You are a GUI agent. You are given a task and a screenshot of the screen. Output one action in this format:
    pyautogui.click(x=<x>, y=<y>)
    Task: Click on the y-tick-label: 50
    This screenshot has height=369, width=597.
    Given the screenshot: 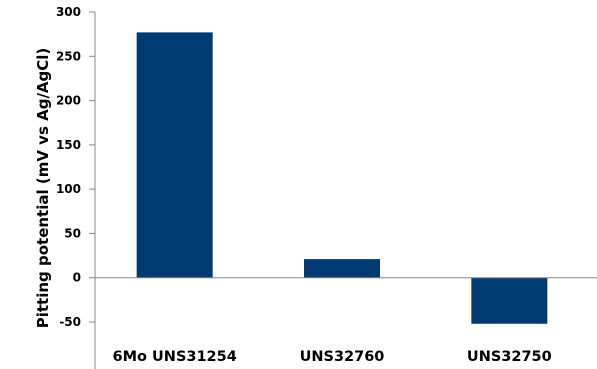 What is the action you would take?
    pyautogui.click(x=72, y=233)
    